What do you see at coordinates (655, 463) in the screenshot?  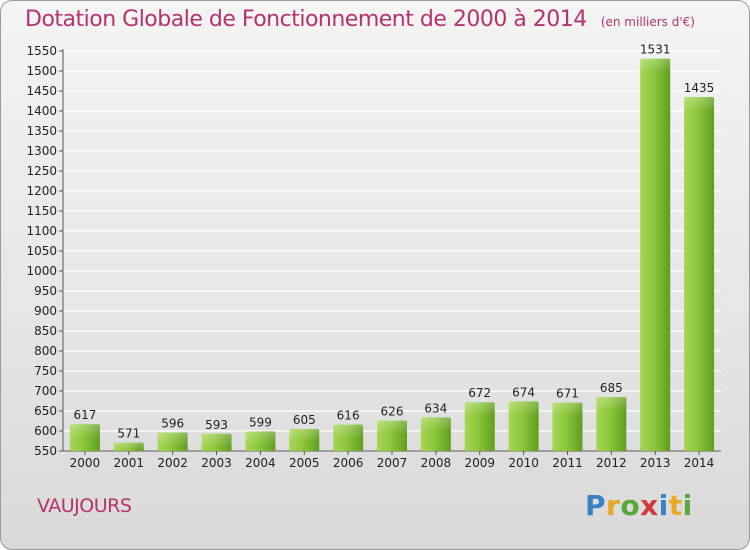 I see `x-tick-label: 2013` at bounding box center [655, 463].